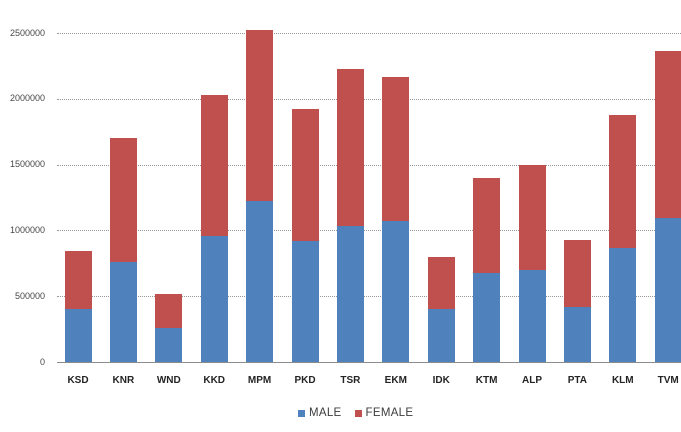 The image size is (681, 432). Describe the element at coordinates (441, 335) in the screenshot. I see `bar-segment-male-idk` at that location.